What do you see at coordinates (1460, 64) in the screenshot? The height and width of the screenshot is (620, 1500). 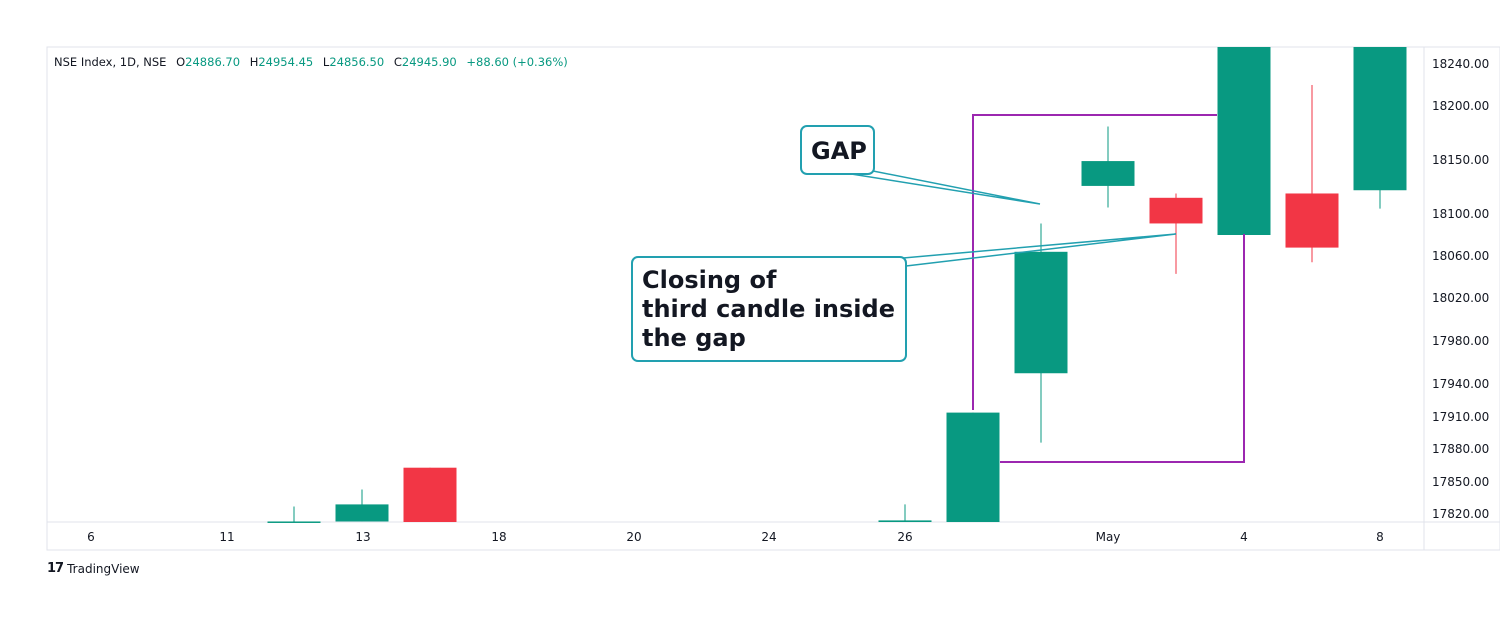 I see `y-tick-label: 18240.00` at bounding box center [1460, 64].